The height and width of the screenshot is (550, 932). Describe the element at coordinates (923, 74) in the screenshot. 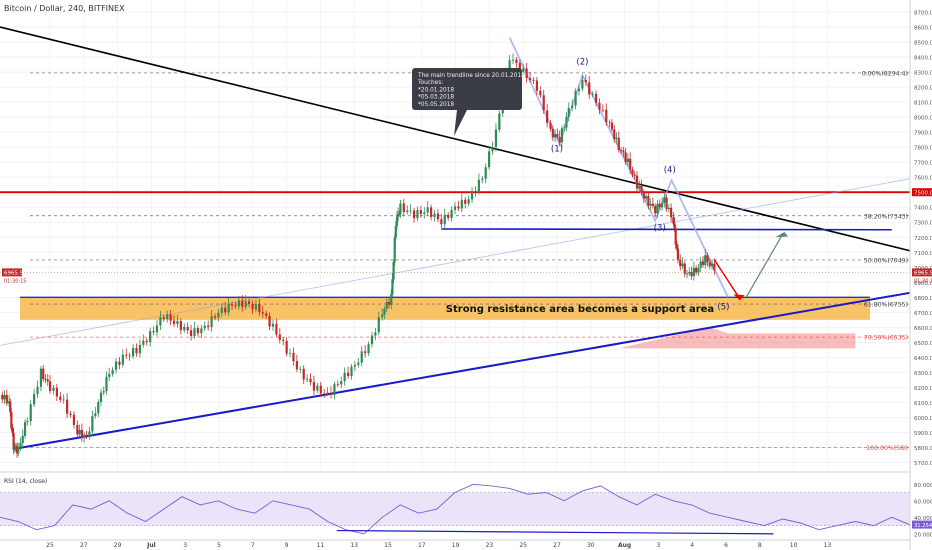

I see `y-tick-label: 8300.0` at that location.